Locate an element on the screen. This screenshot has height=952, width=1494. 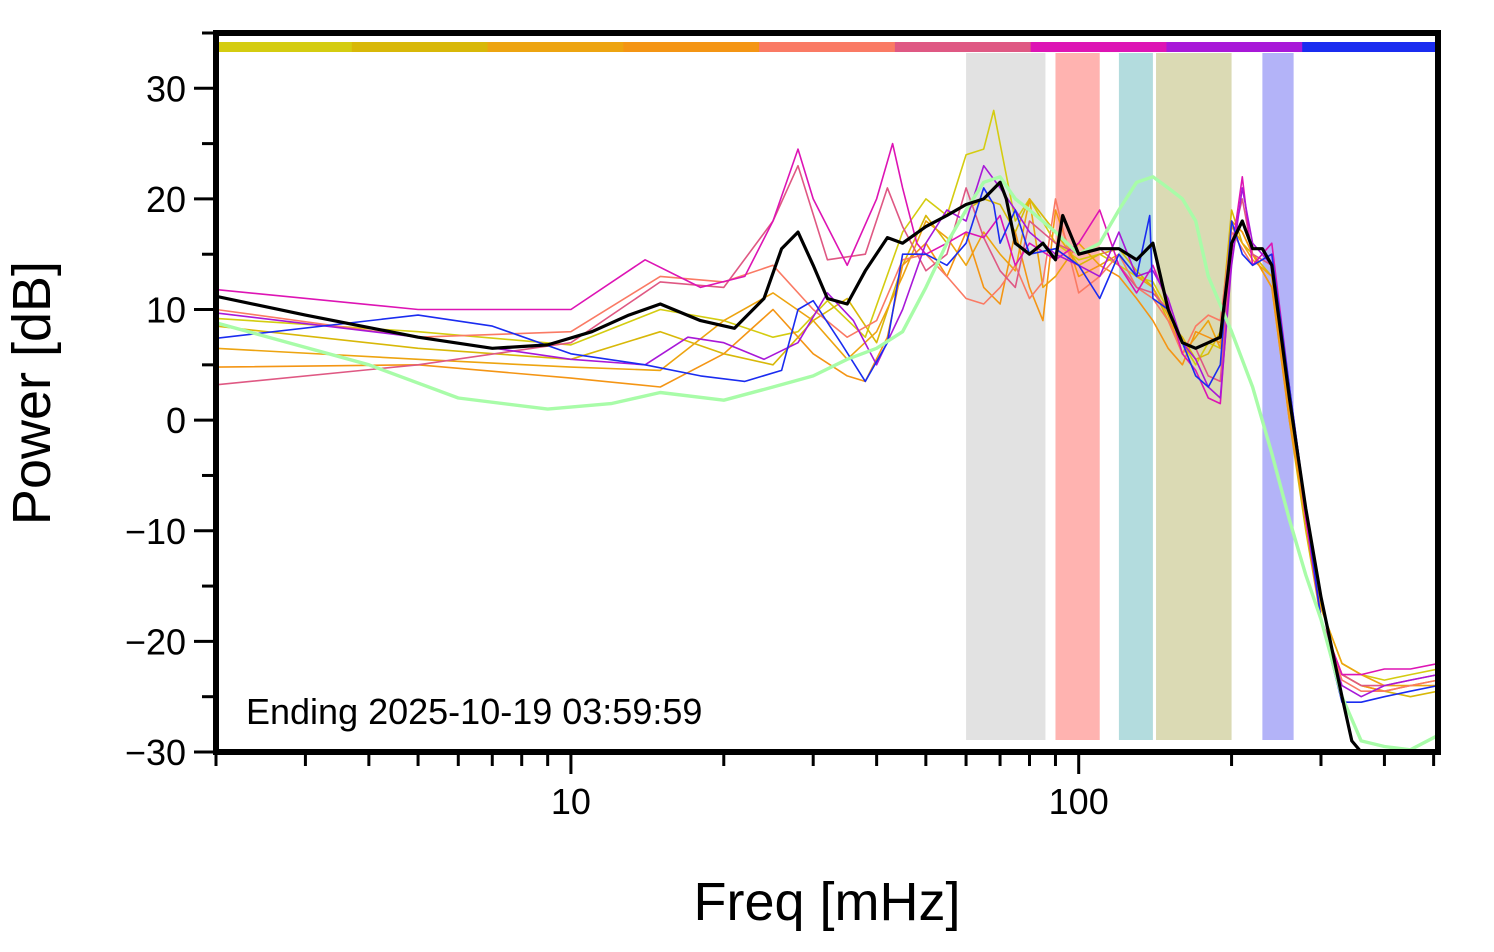
y-axis-title: Power [dB] is located at coordinates (32, 393).